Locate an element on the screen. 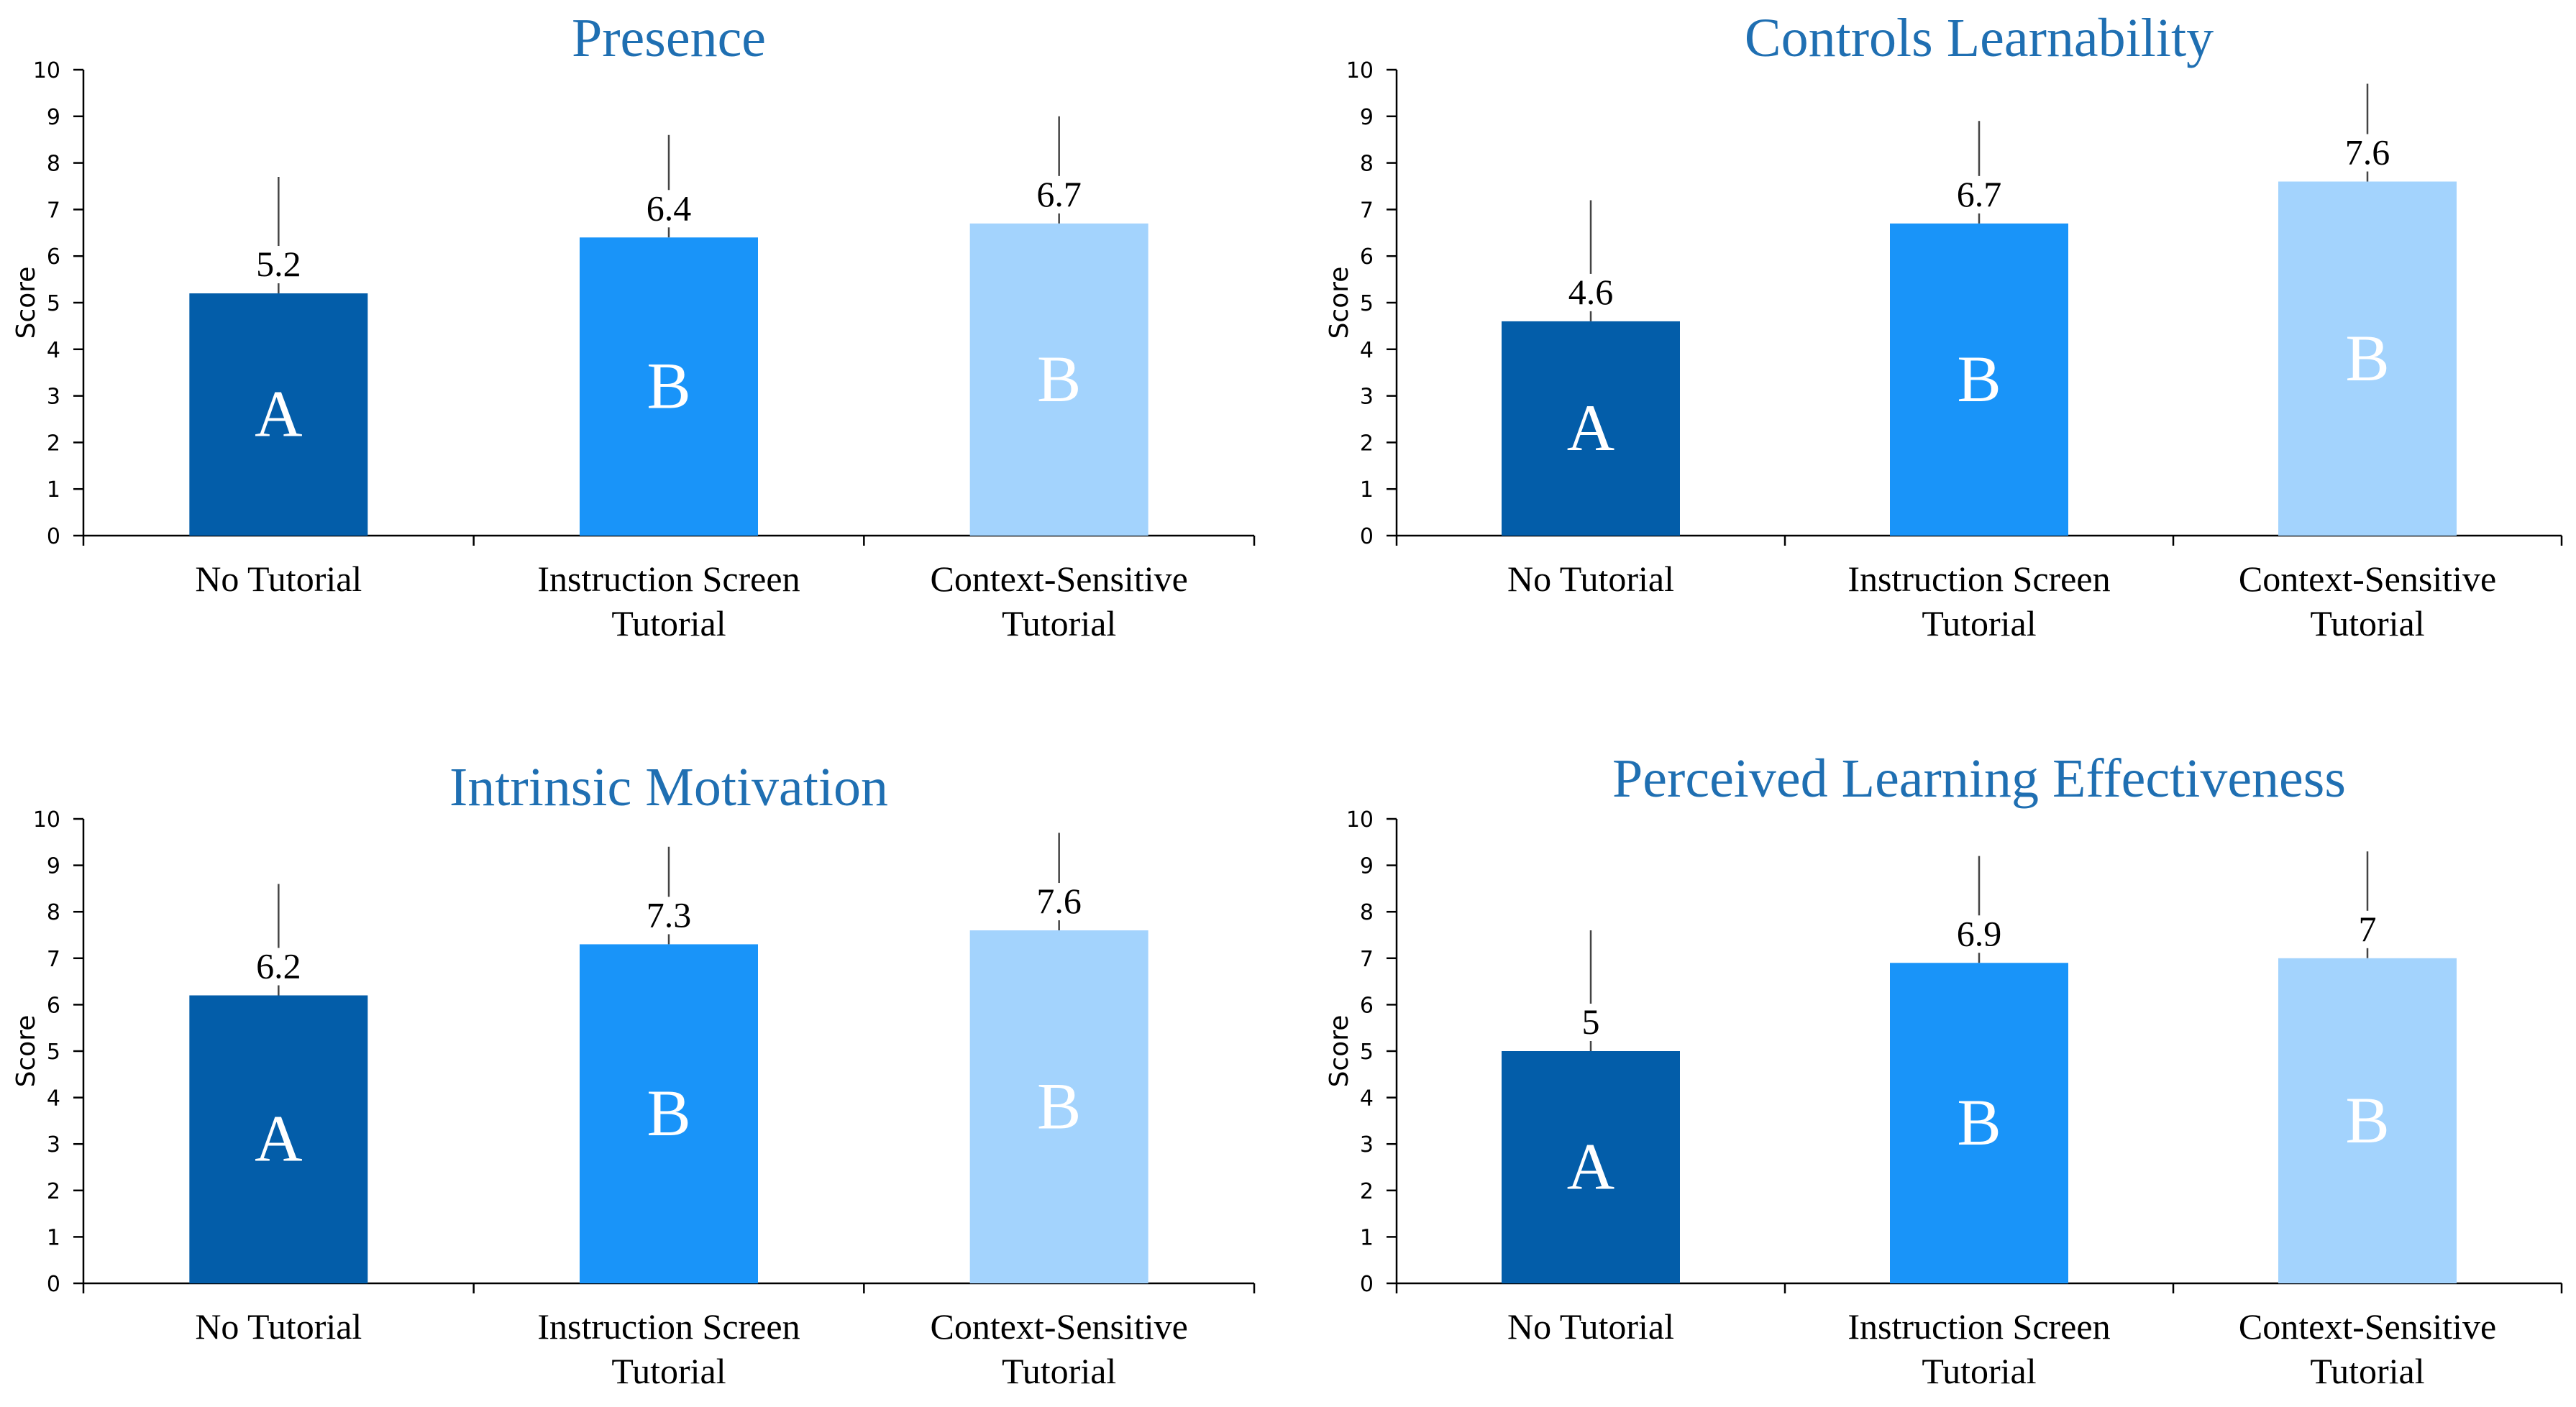 The image size is (2576, 1407). value-label: 5.2 is located at coordinates (278, 264).